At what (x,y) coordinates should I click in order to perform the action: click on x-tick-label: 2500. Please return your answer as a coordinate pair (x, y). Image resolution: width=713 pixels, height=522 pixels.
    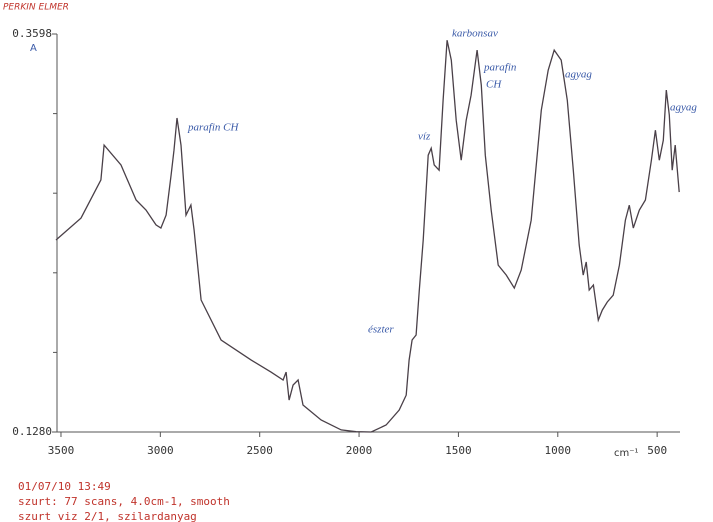
    Looking at the image, I should click on (259, 450).